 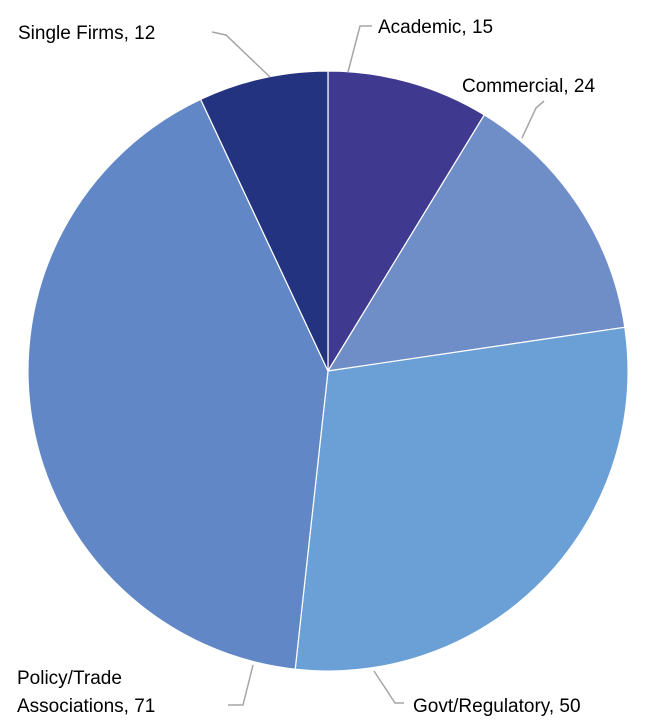 What do you see at coordinates (533, 119) in the screenshot?
I see `leader-line-commercial` at bounding box center [533, 119].